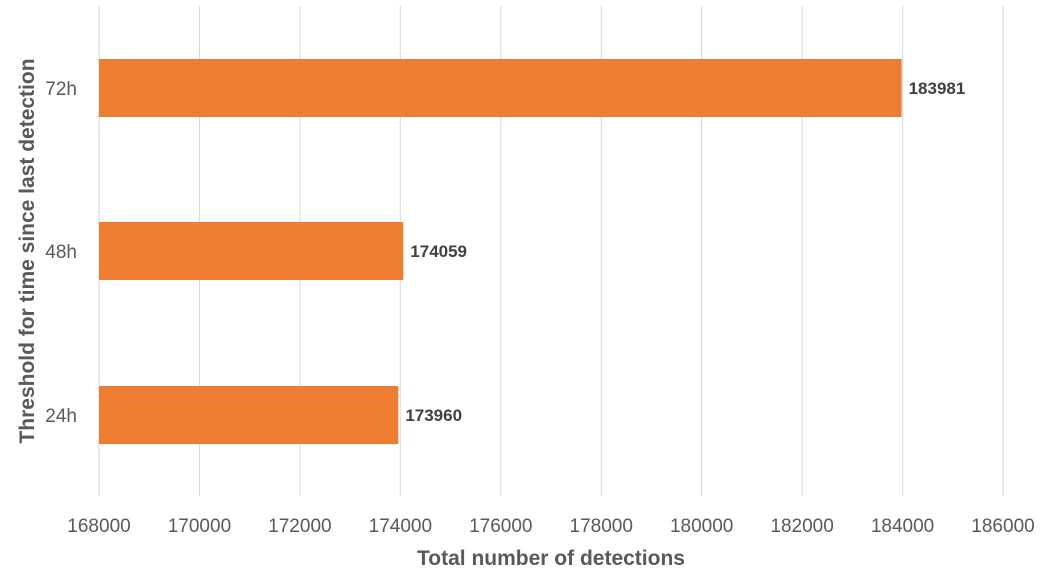 This screenshot has height=582, width=1042. What do you see at coordinates (98, 526) in the screenshot?
I see `x-tick-label: 168000` at bounding box center [98, 526].